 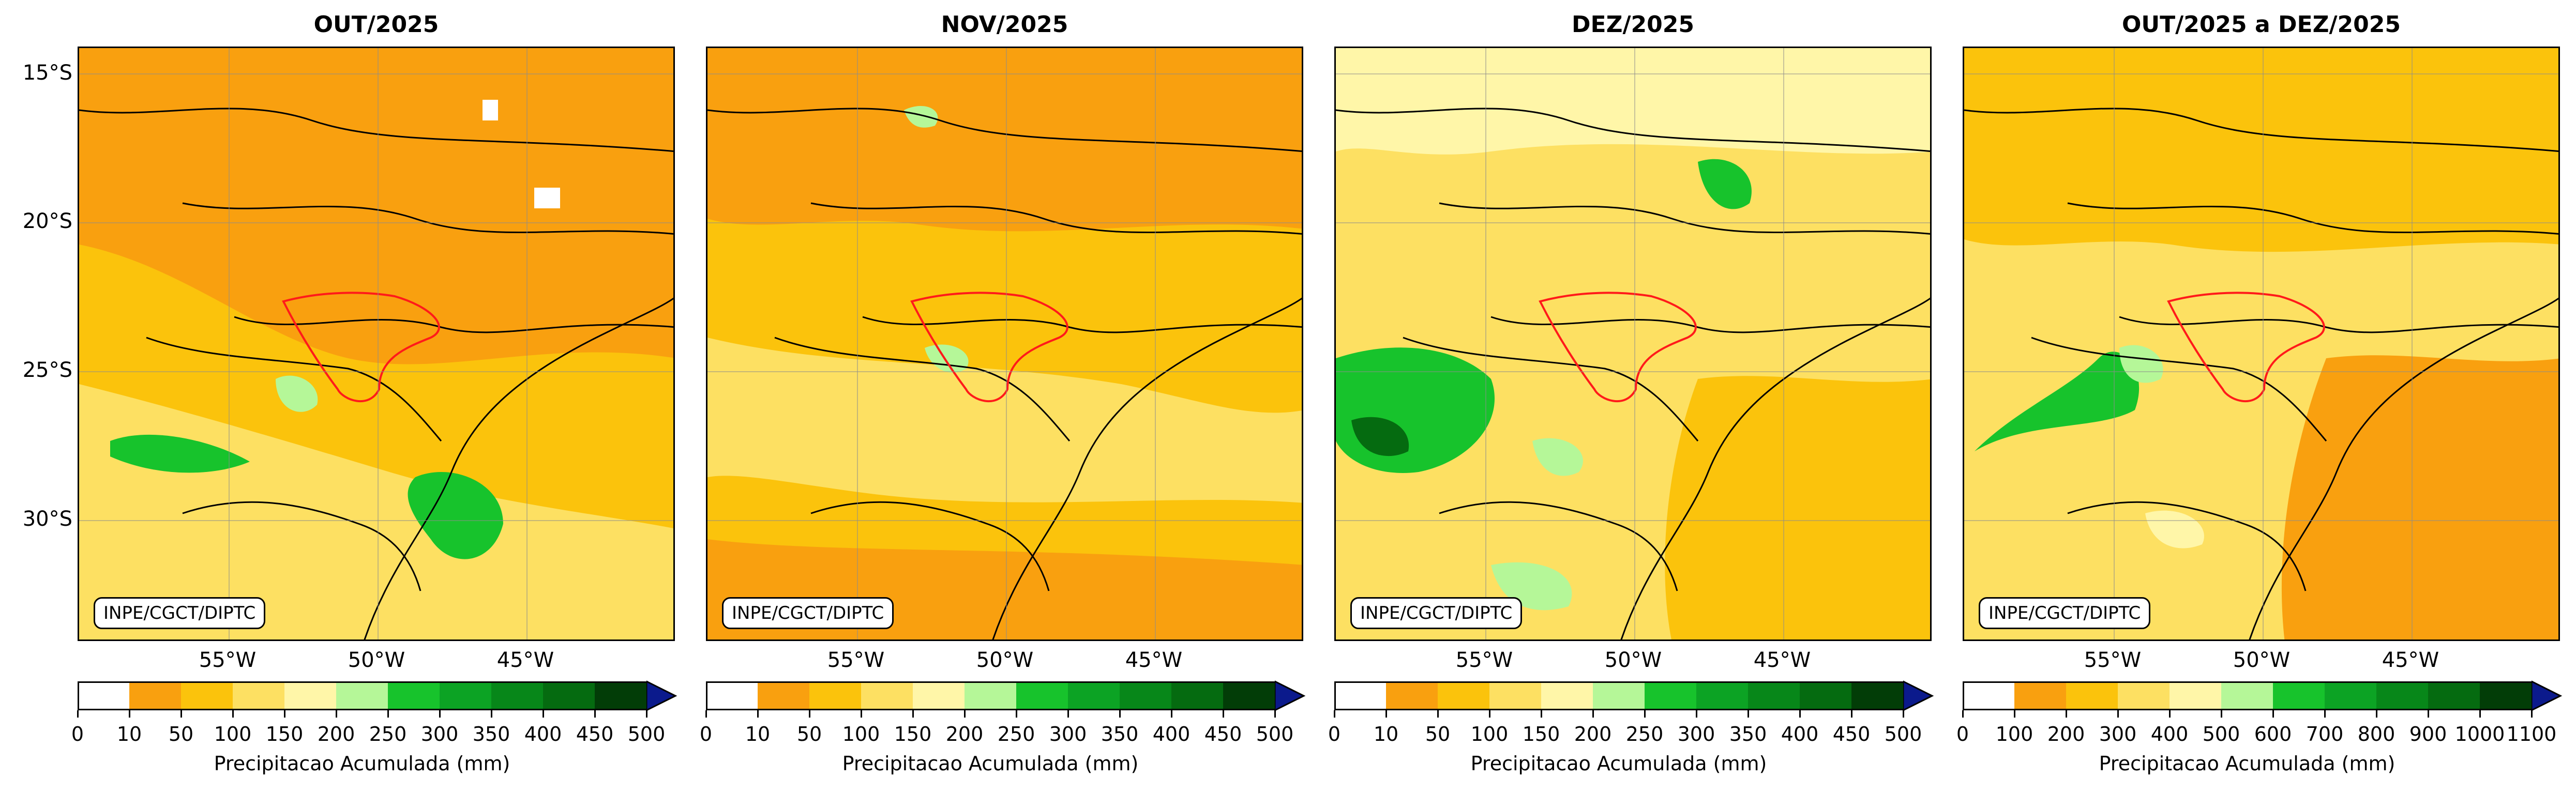 What do you see at coordinates (2014, 734) in the screenshot?
I see `colorbar-season-tick-label: 100` at bounding box center [2014, 734].